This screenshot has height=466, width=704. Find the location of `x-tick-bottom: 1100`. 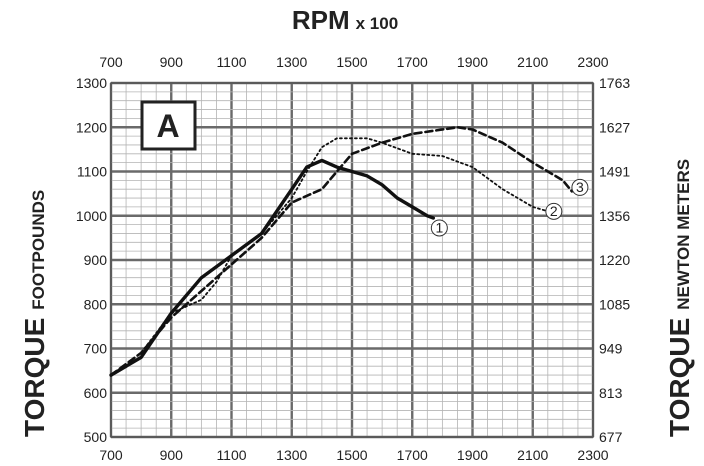

x-tick-bottom: 1100 is located at coordinates (231, 455).